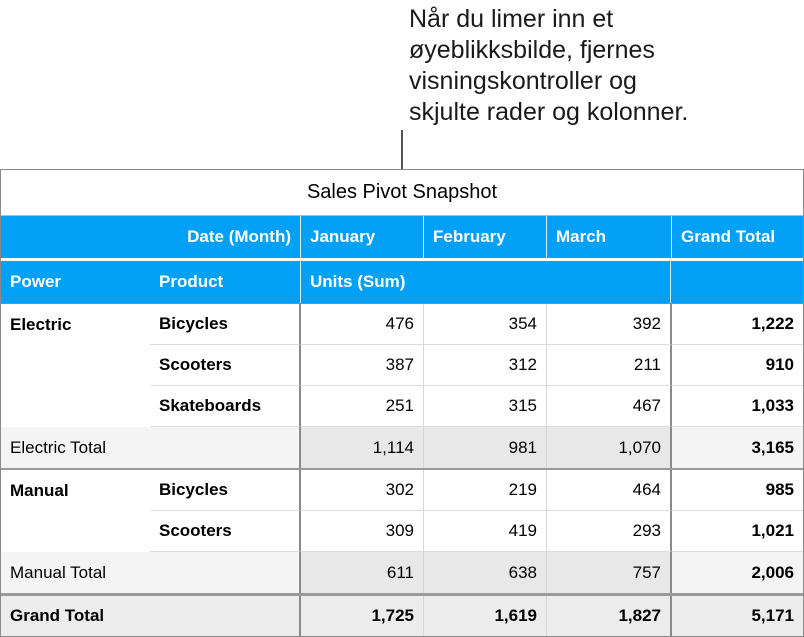 This screenshot has width=804, height=637. What do you see at coordinates (362, 572) in the screenshot?
I see `subtotal-value: 611` at bounding box center [362, 572].